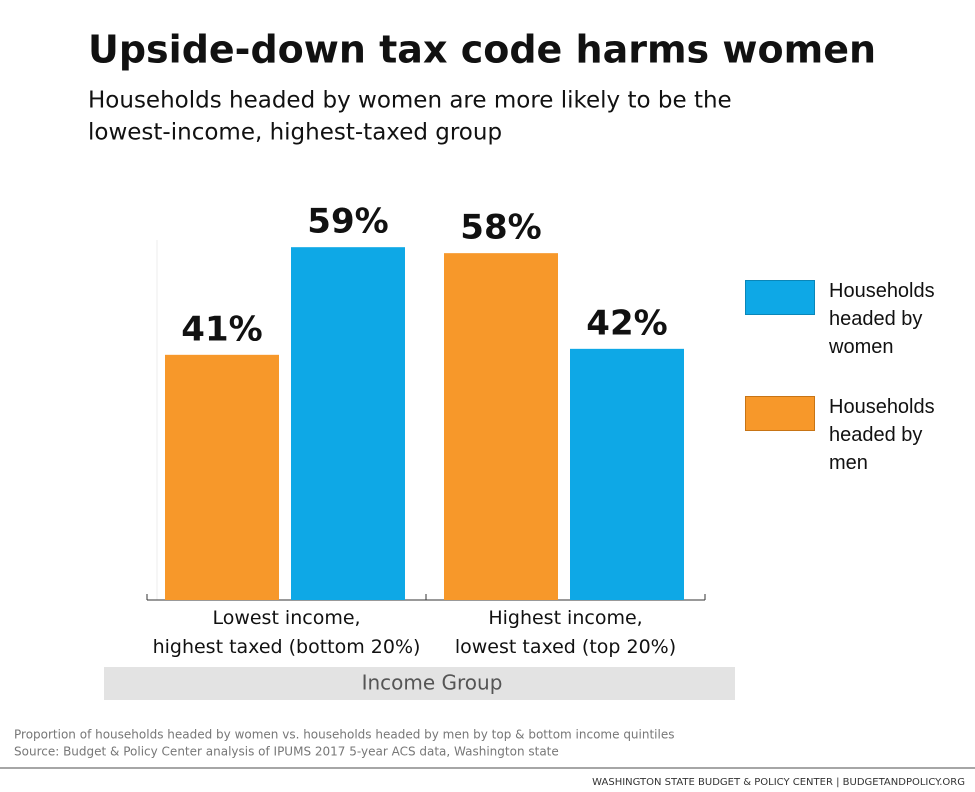 The width and height of the screenshot is (975, 792). I want to click on x-tick-label: Highest income, lowest taxed (top 20%), so click(565, 632).